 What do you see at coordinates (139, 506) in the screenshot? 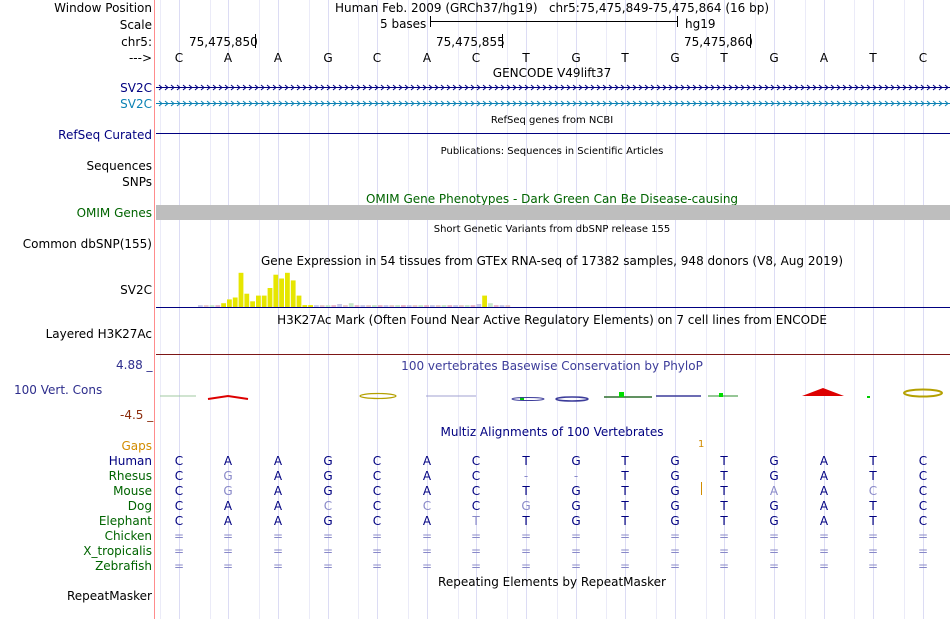
I see `species-label: Dog` at bounding box center [139, 506].